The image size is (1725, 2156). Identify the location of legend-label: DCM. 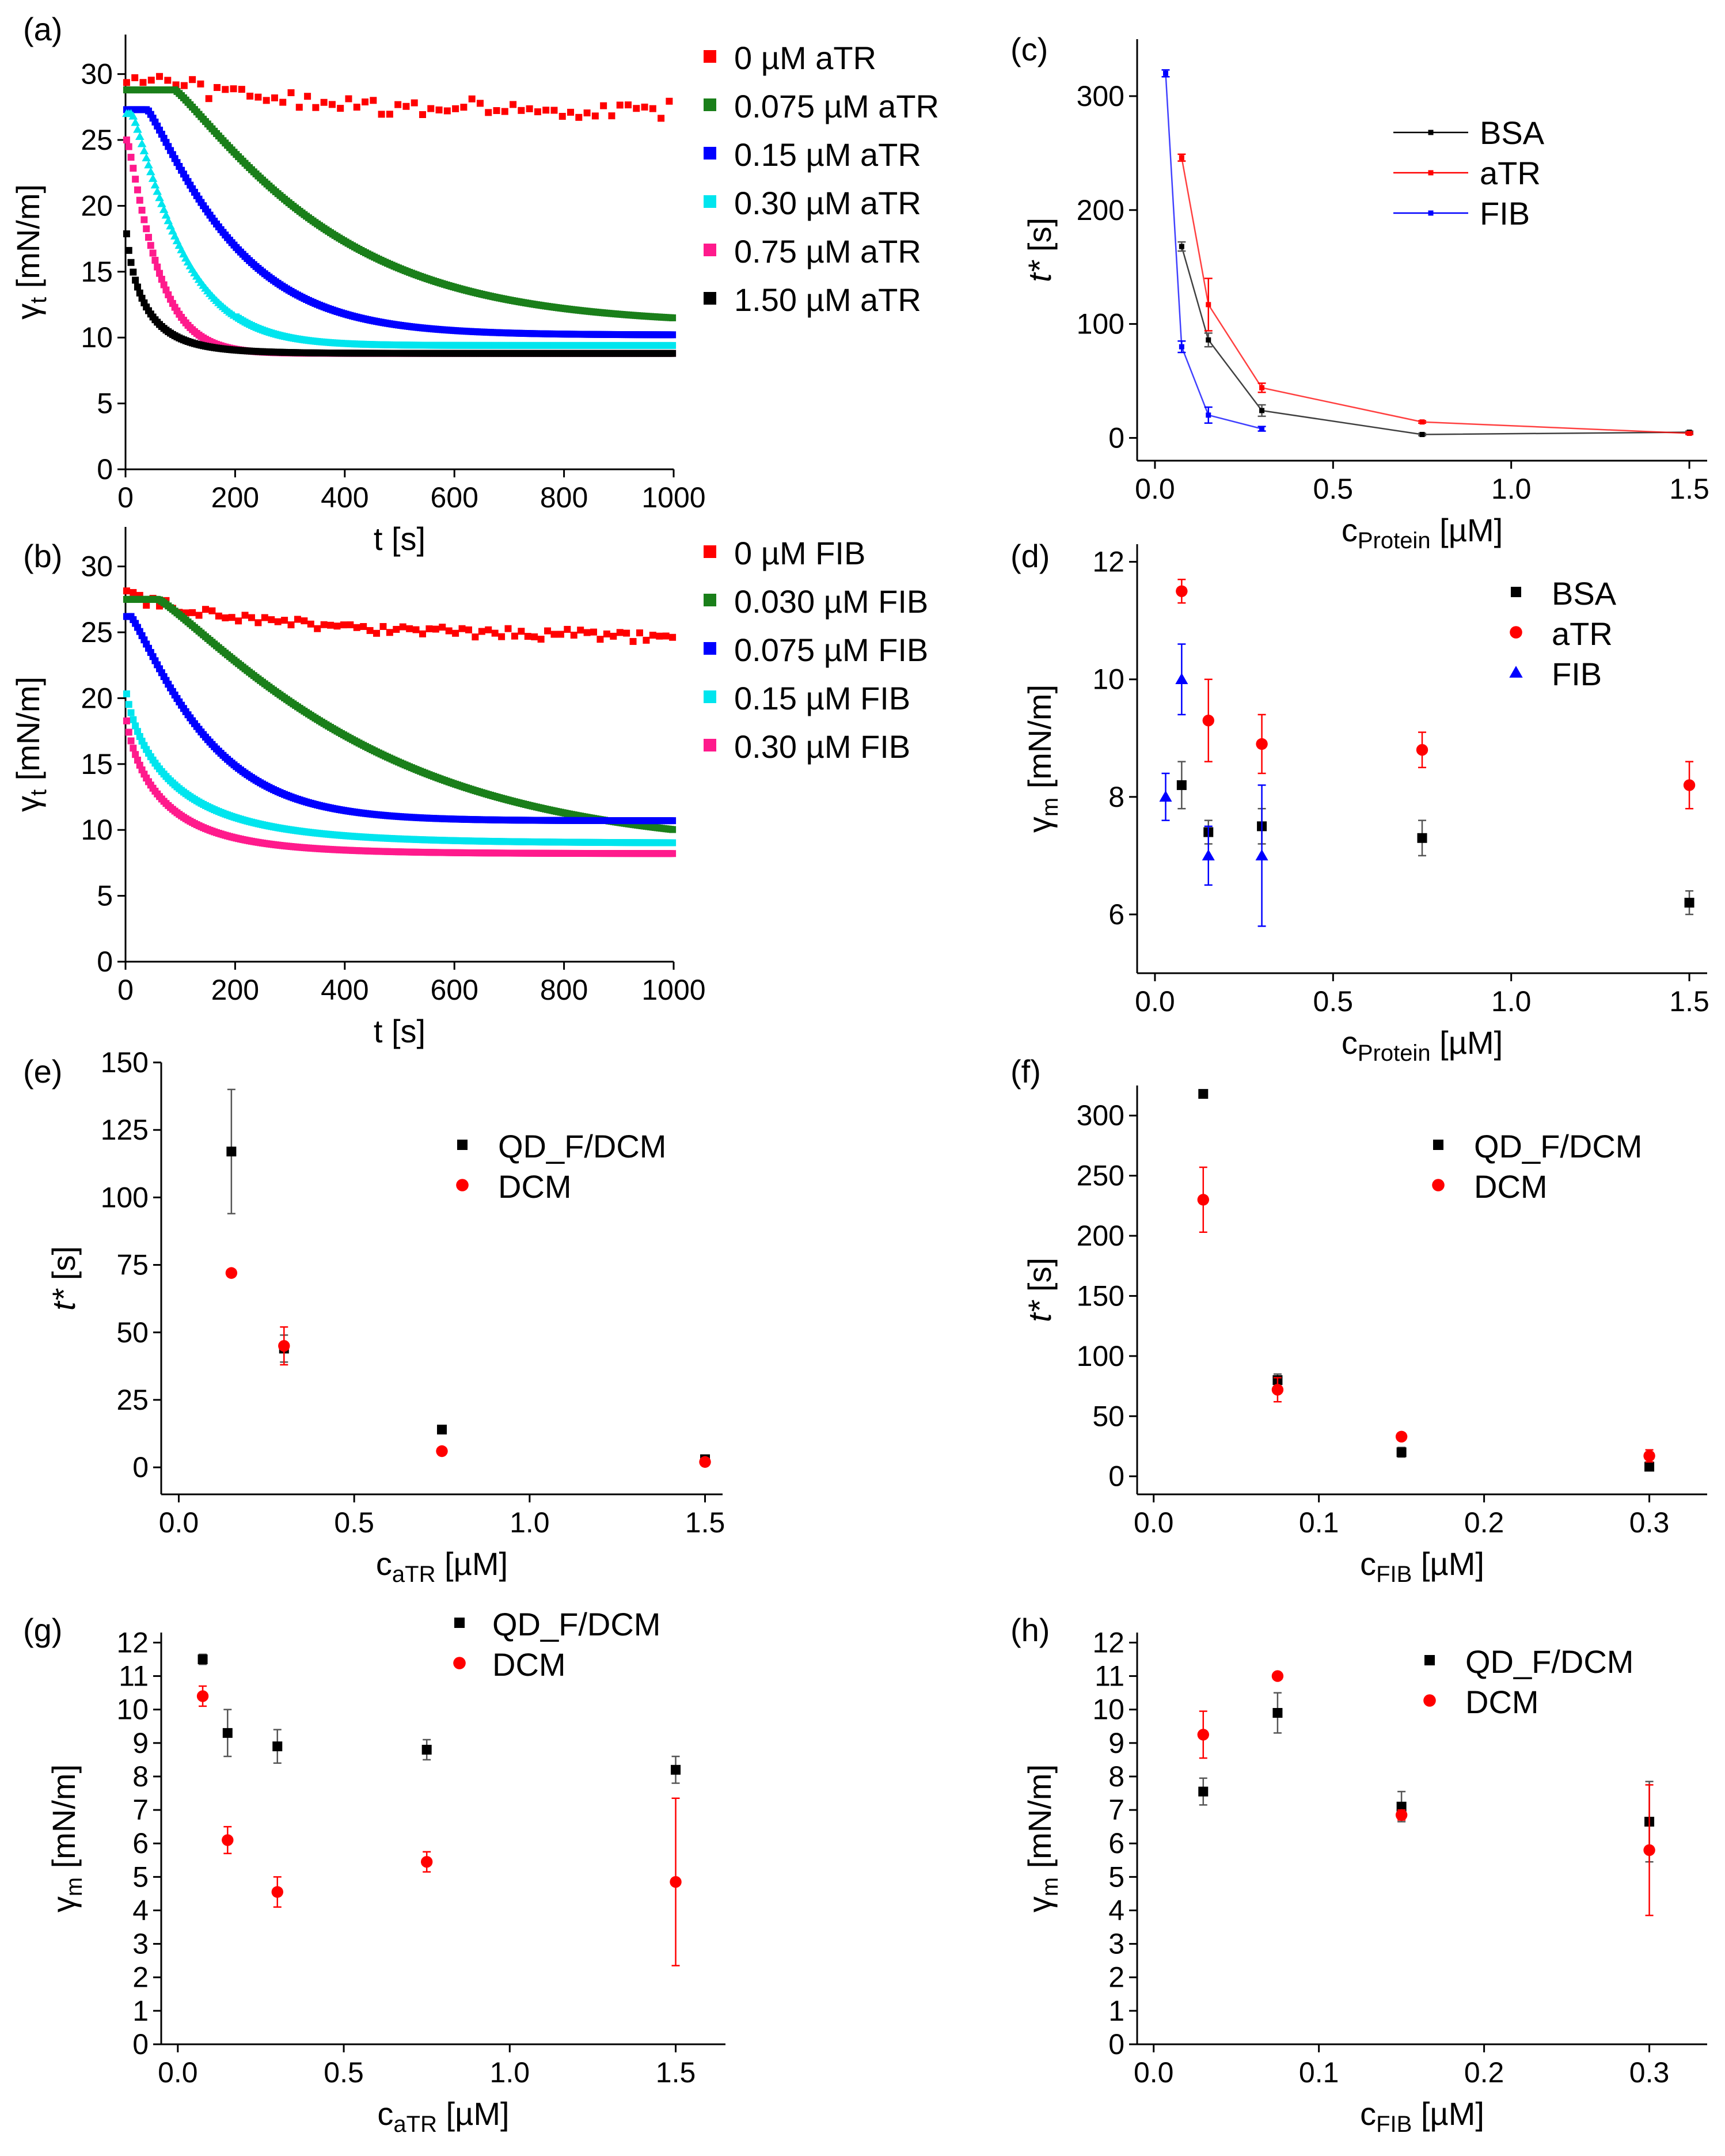
(1502, 1702).